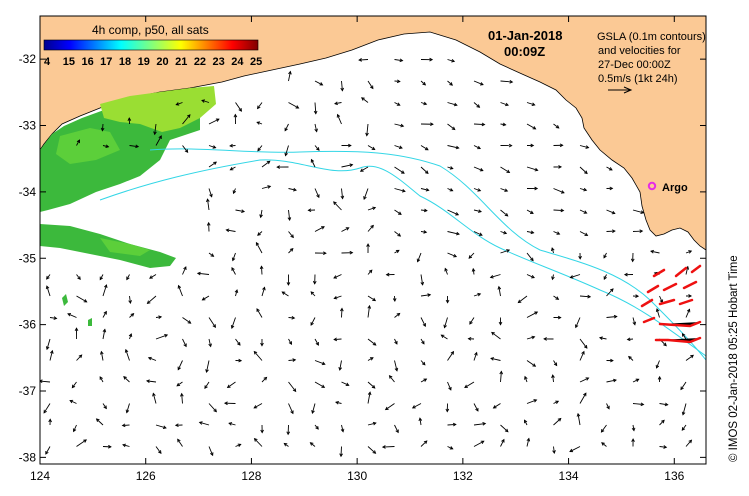 Image resolution: width=749 pixels, height=496 pixels. What do you see at coordinates (256, 62) in the screenshot?
I see `legend-tick-label: 25` at bounding box center [256, 62].